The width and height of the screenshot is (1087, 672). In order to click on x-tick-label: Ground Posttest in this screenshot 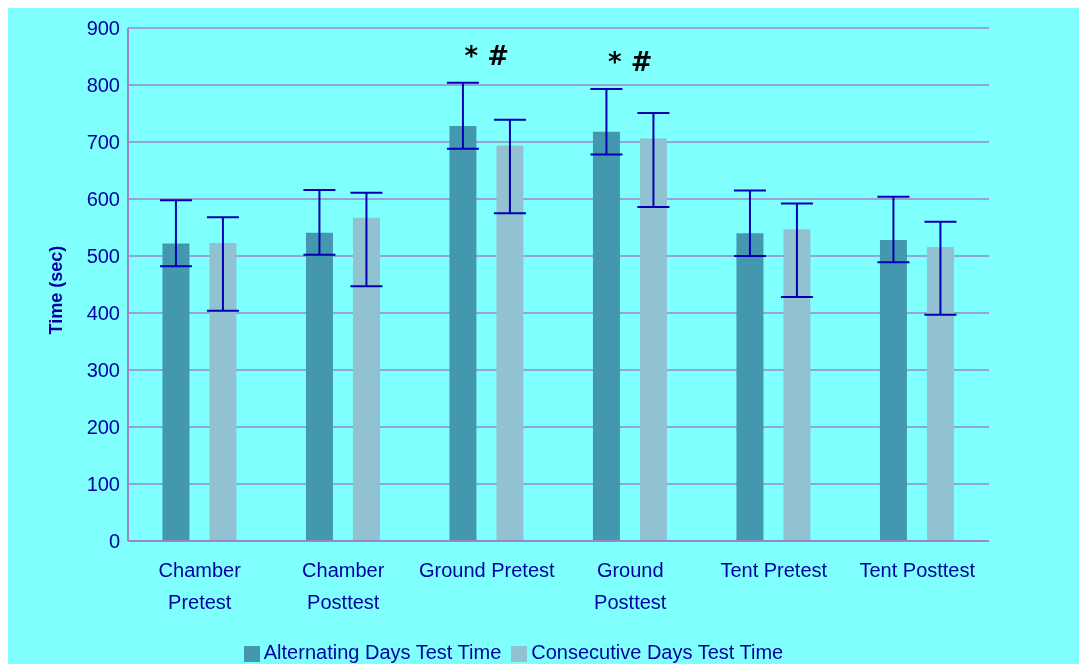, I will do `click(630, 586)`.